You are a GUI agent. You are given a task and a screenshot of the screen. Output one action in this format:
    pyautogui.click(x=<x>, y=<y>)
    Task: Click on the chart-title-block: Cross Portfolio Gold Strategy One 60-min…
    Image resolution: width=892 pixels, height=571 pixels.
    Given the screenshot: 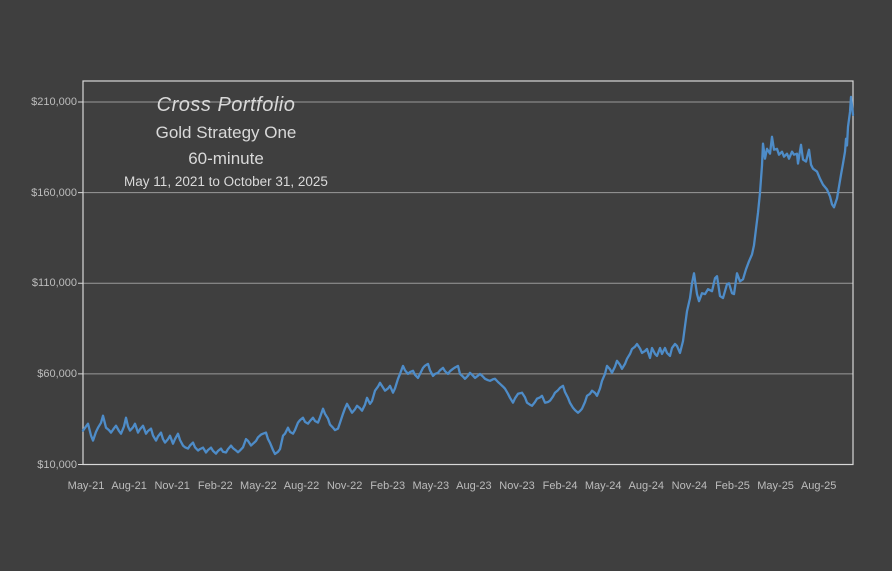 What is the action you would take?
    pyautogui.click(x=226, y=143)
    